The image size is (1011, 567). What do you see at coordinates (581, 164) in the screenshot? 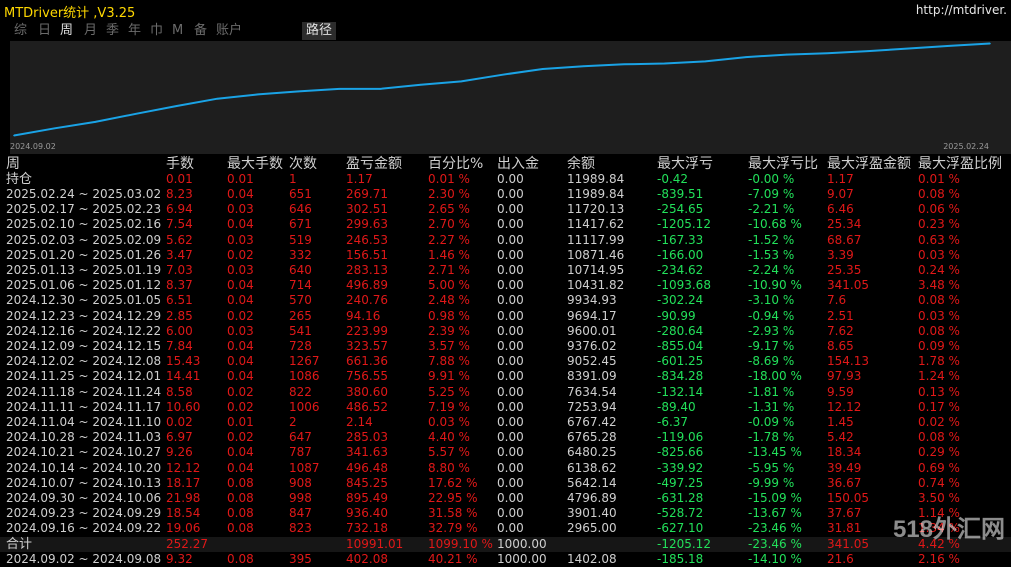
I see `column-header: 余额` at bounding box center [581, 164].